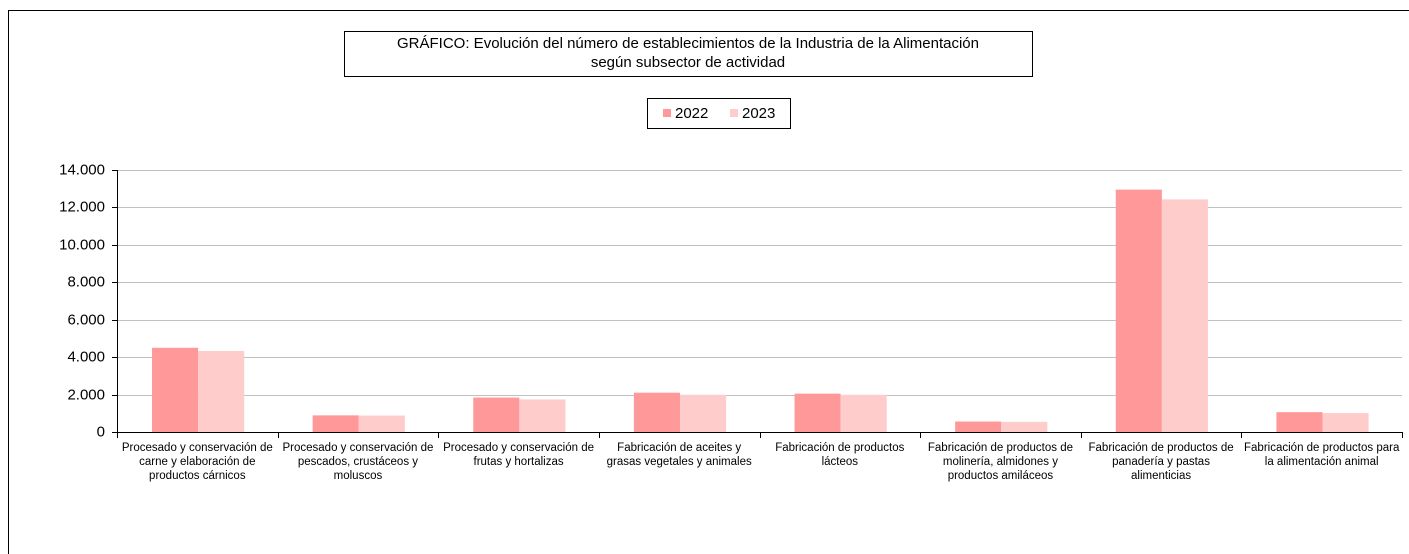  Describe the element at coordinates (86, 356) in the screenshot. I see `y-tick-label: 4.000` at that location.